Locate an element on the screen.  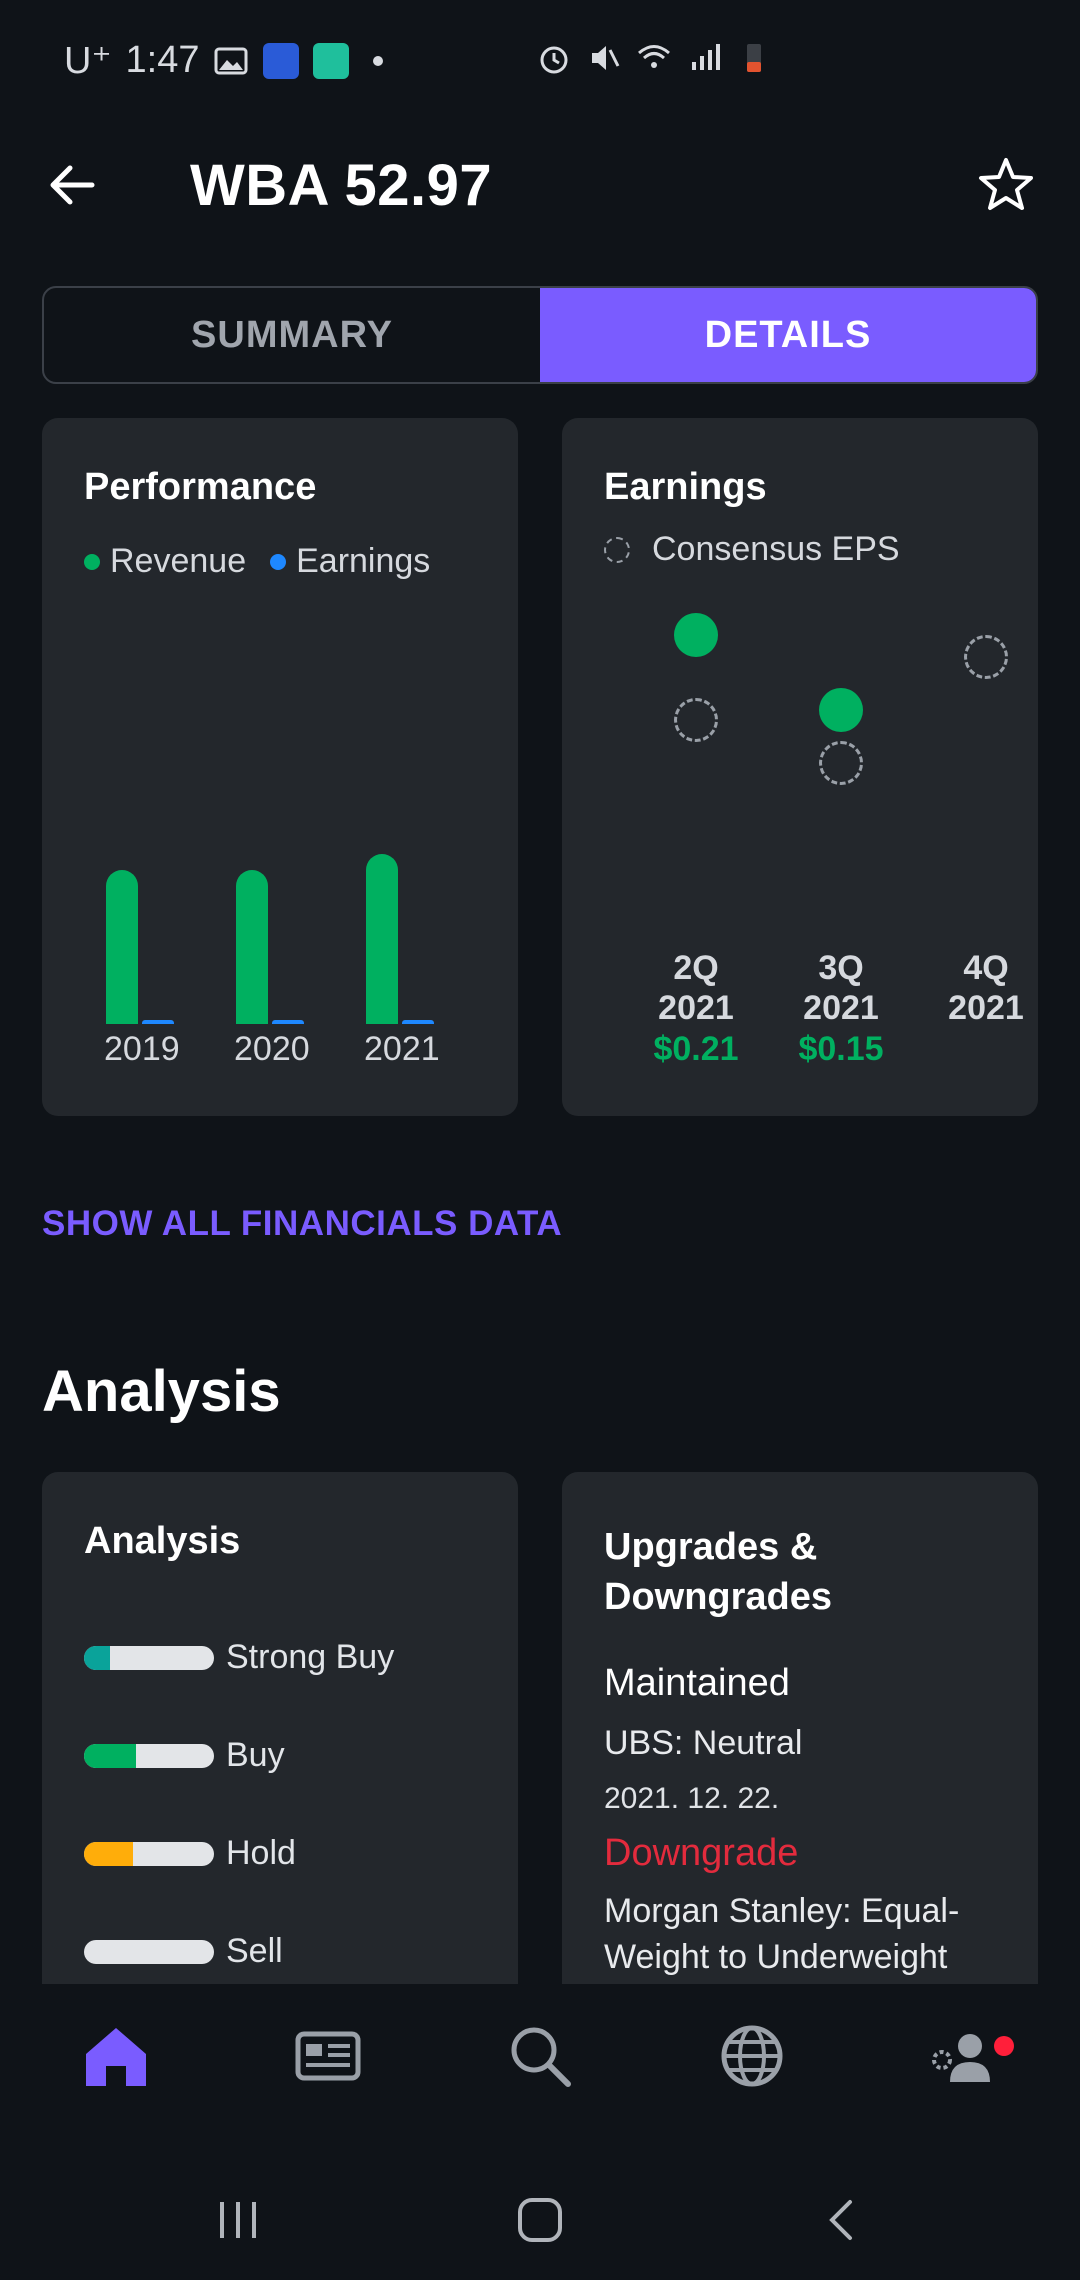
analysis-card: Analysis Strong Buy Buy Hold Sell is located at coordinates (280, 1732).